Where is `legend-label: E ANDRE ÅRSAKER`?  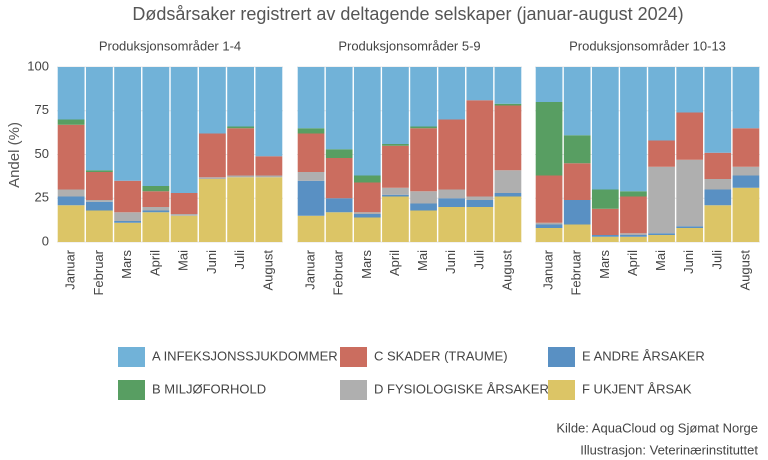 legend-label: E ANDRE ÅRSAKER is located at coordinates (643, 355).